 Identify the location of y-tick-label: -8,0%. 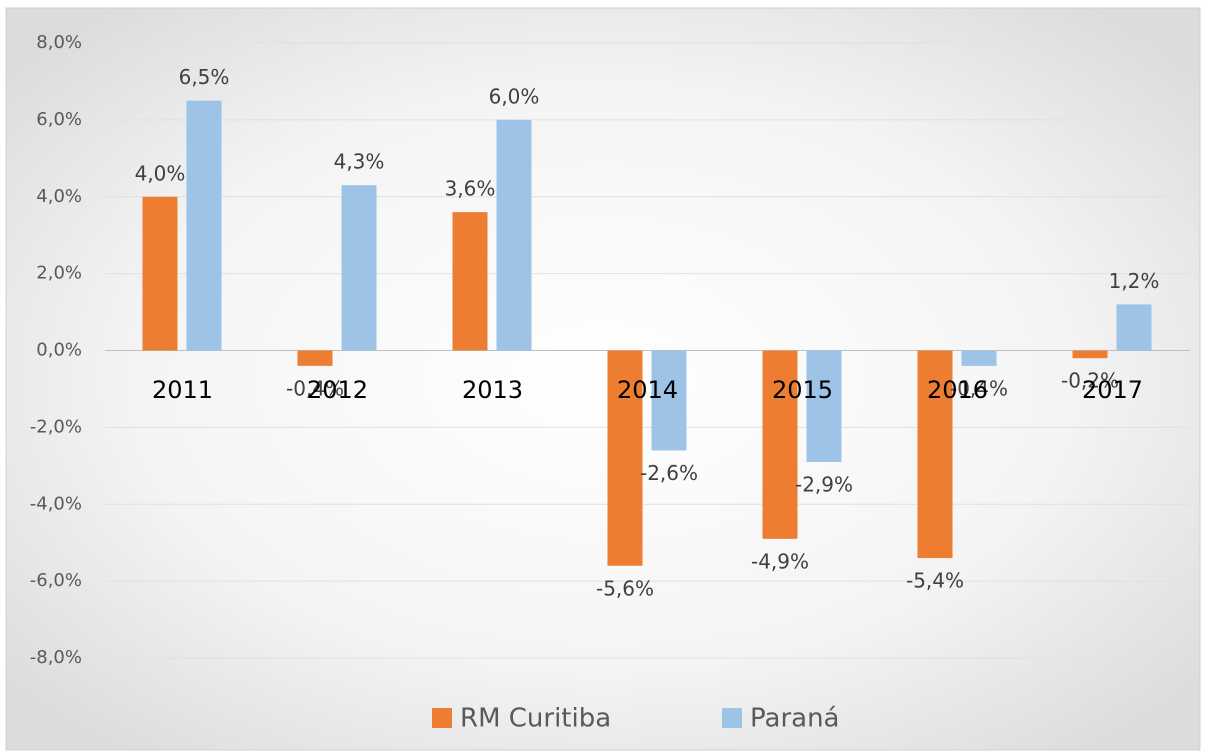
(56, 657).